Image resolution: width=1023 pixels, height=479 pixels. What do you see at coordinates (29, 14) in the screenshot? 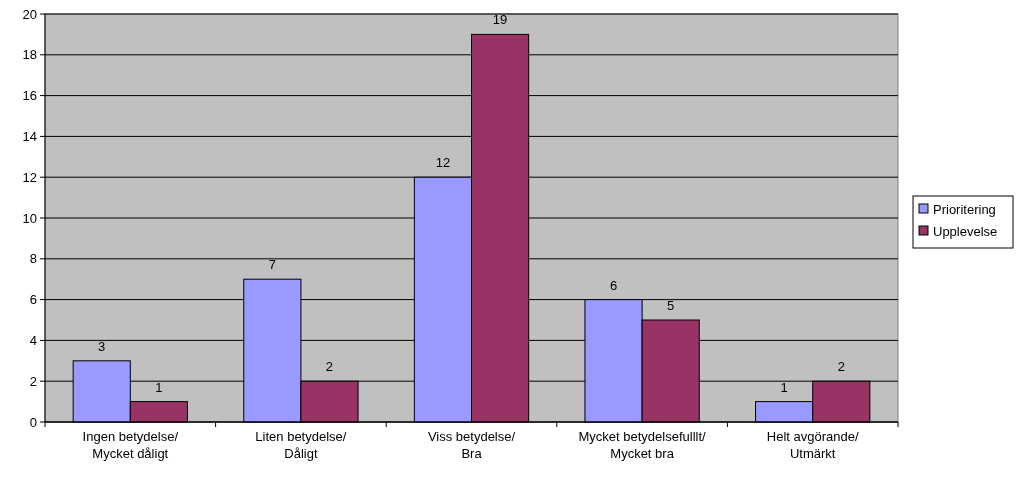
I see `y-tick-label: 20` at bounding box center [29, 14].